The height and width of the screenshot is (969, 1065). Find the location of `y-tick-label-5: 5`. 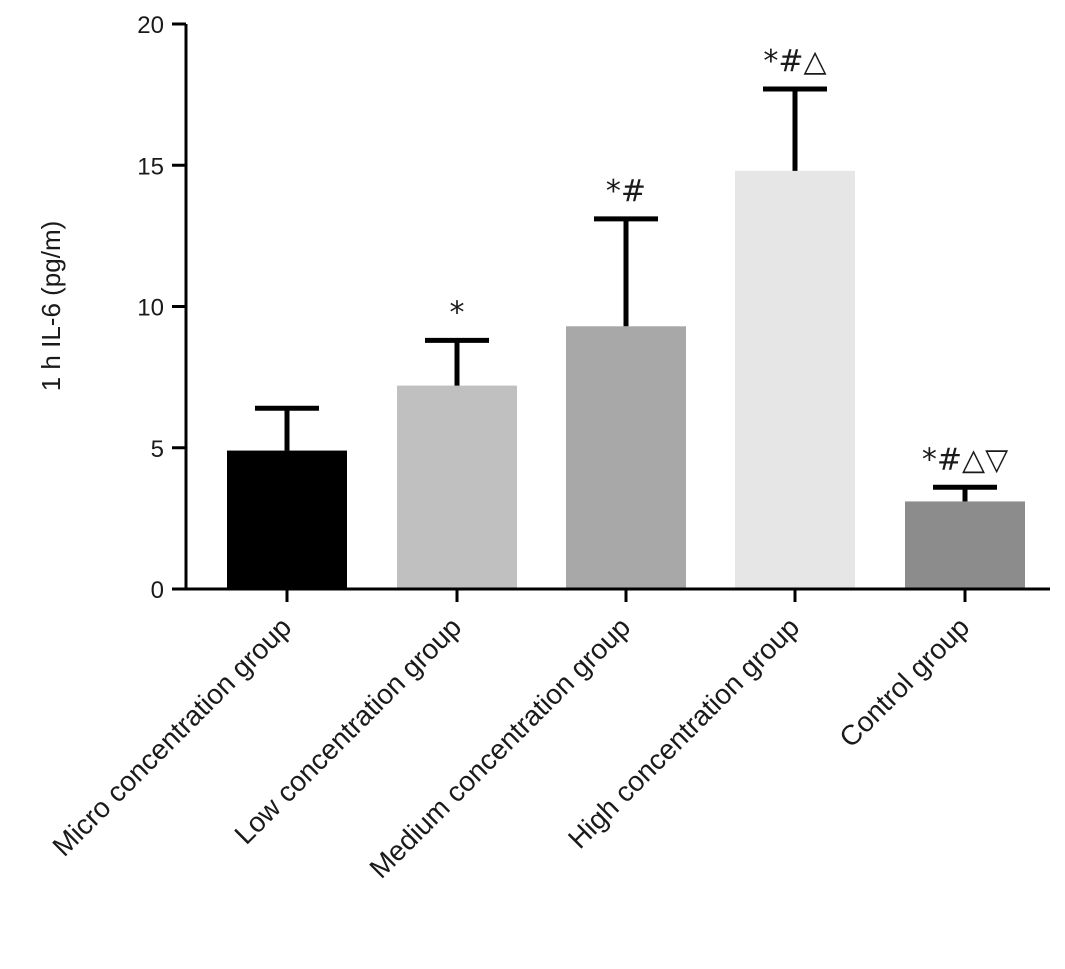

y-tick-label-5: 5 is located at coordinates (157, 449).